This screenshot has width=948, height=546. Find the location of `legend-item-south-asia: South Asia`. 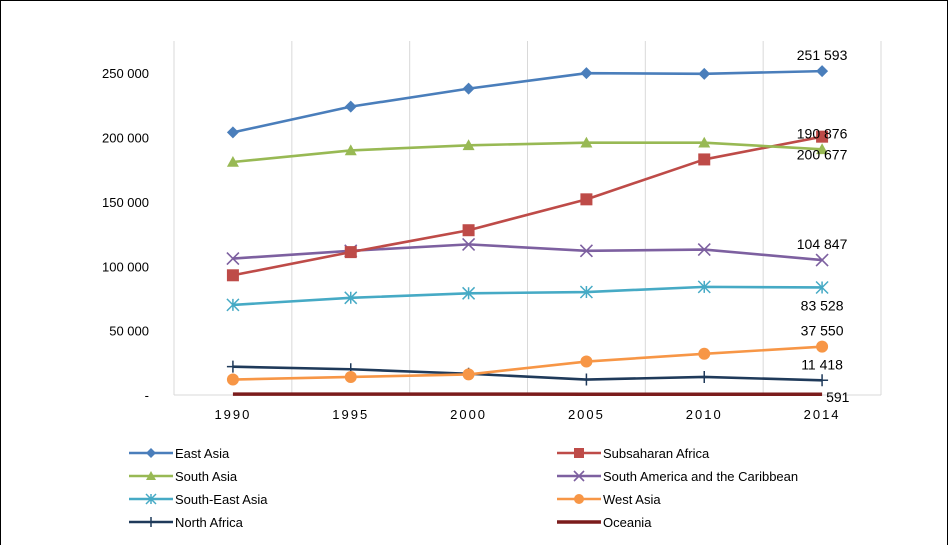

legend-item-south-asia: South Asia is located at coordinates (183, 476).